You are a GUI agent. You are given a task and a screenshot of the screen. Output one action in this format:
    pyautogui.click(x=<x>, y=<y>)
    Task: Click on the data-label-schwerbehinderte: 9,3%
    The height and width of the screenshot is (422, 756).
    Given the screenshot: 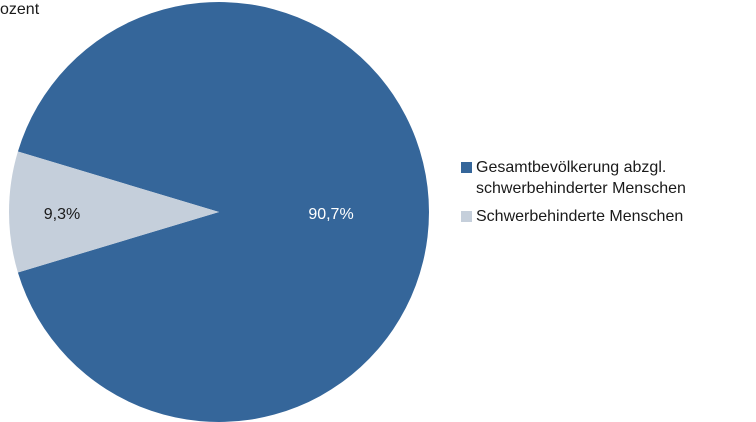 What is the action you would take?
    pyautogui.click(x=62, y=214)
    